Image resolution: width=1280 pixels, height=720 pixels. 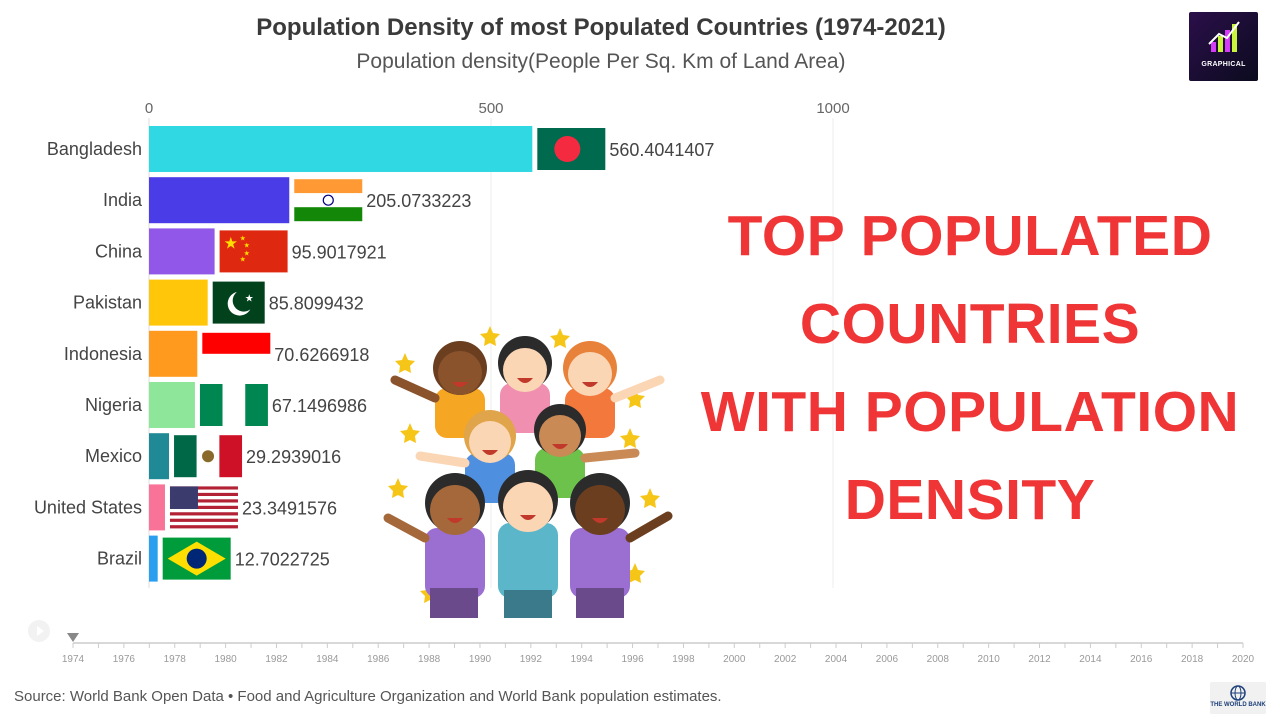 I want to click on headline-line: TOP POPULATED, so click(x=970, y=236).